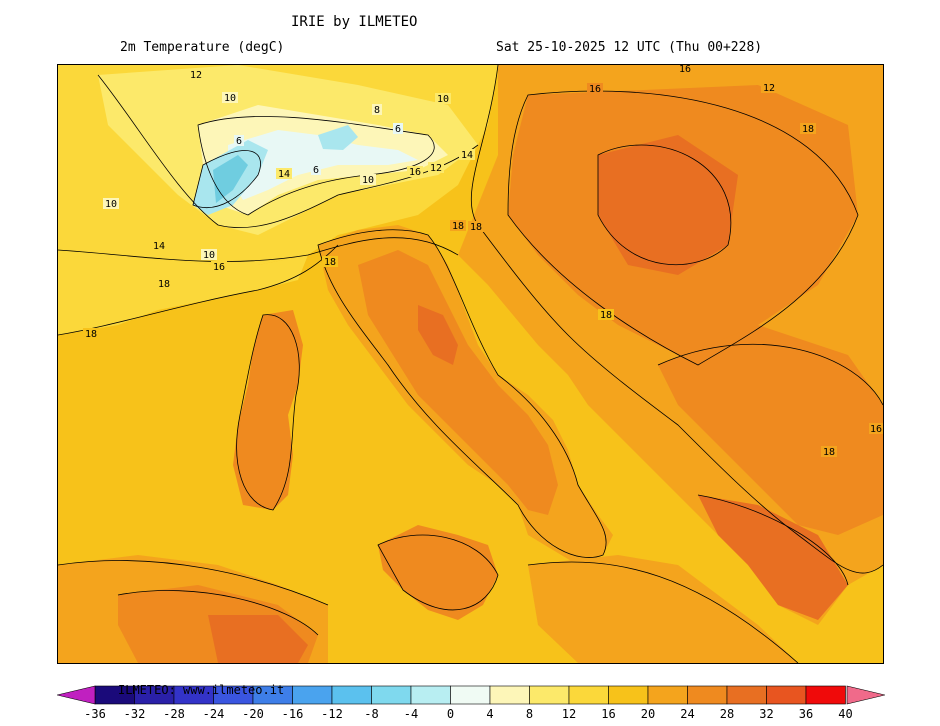 This screenshot has width=940, height=726. I want to click on legend-tick-label: 8, so click(529, 714).